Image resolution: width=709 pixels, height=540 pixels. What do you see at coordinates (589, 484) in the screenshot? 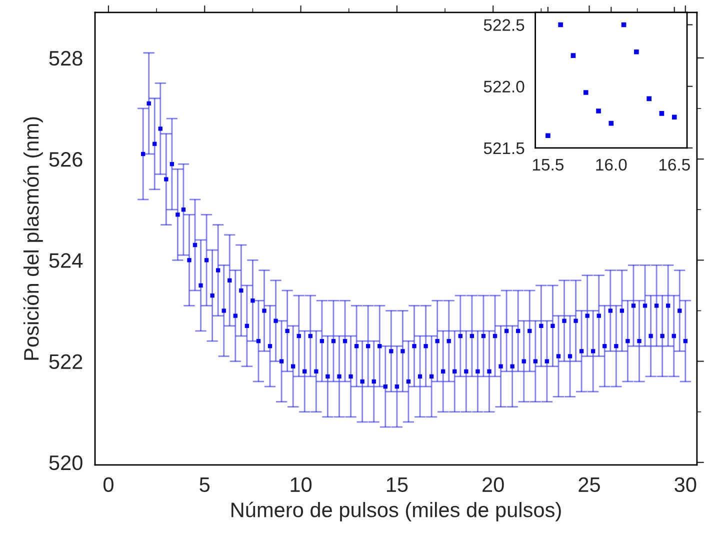
I see `x-tick-label: 25` at bounding box center [589, 484].